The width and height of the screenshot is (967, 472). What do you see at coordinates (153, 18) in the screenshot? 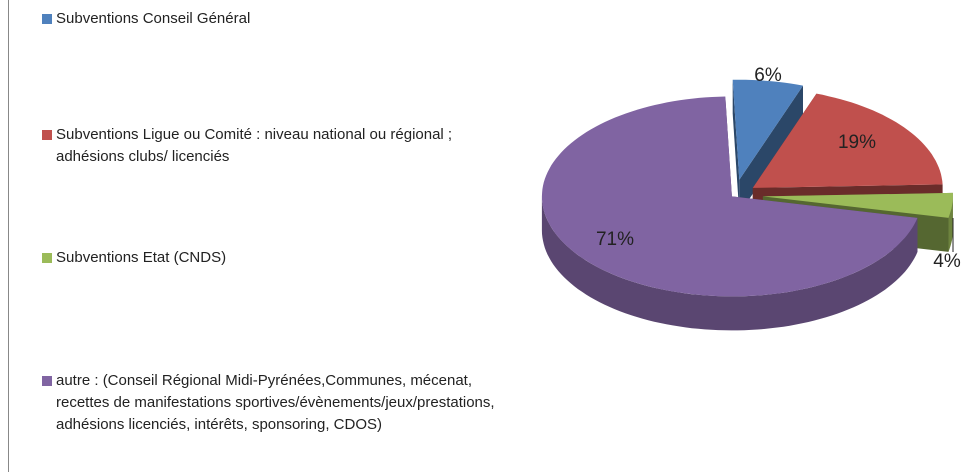
I see `legend-label: Subventions Conseil Général` at bounding box center [153, 18].